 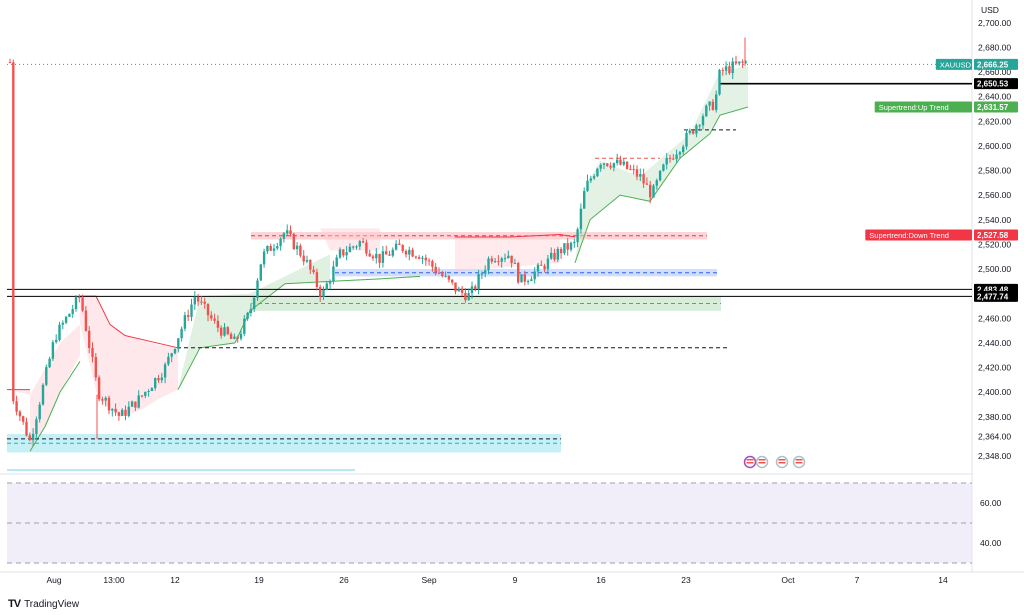 What do you see at coordinates (993, 289) in the screenshot?
I see `price-label-value: 2,483.48` at bounding box center [993, 289].